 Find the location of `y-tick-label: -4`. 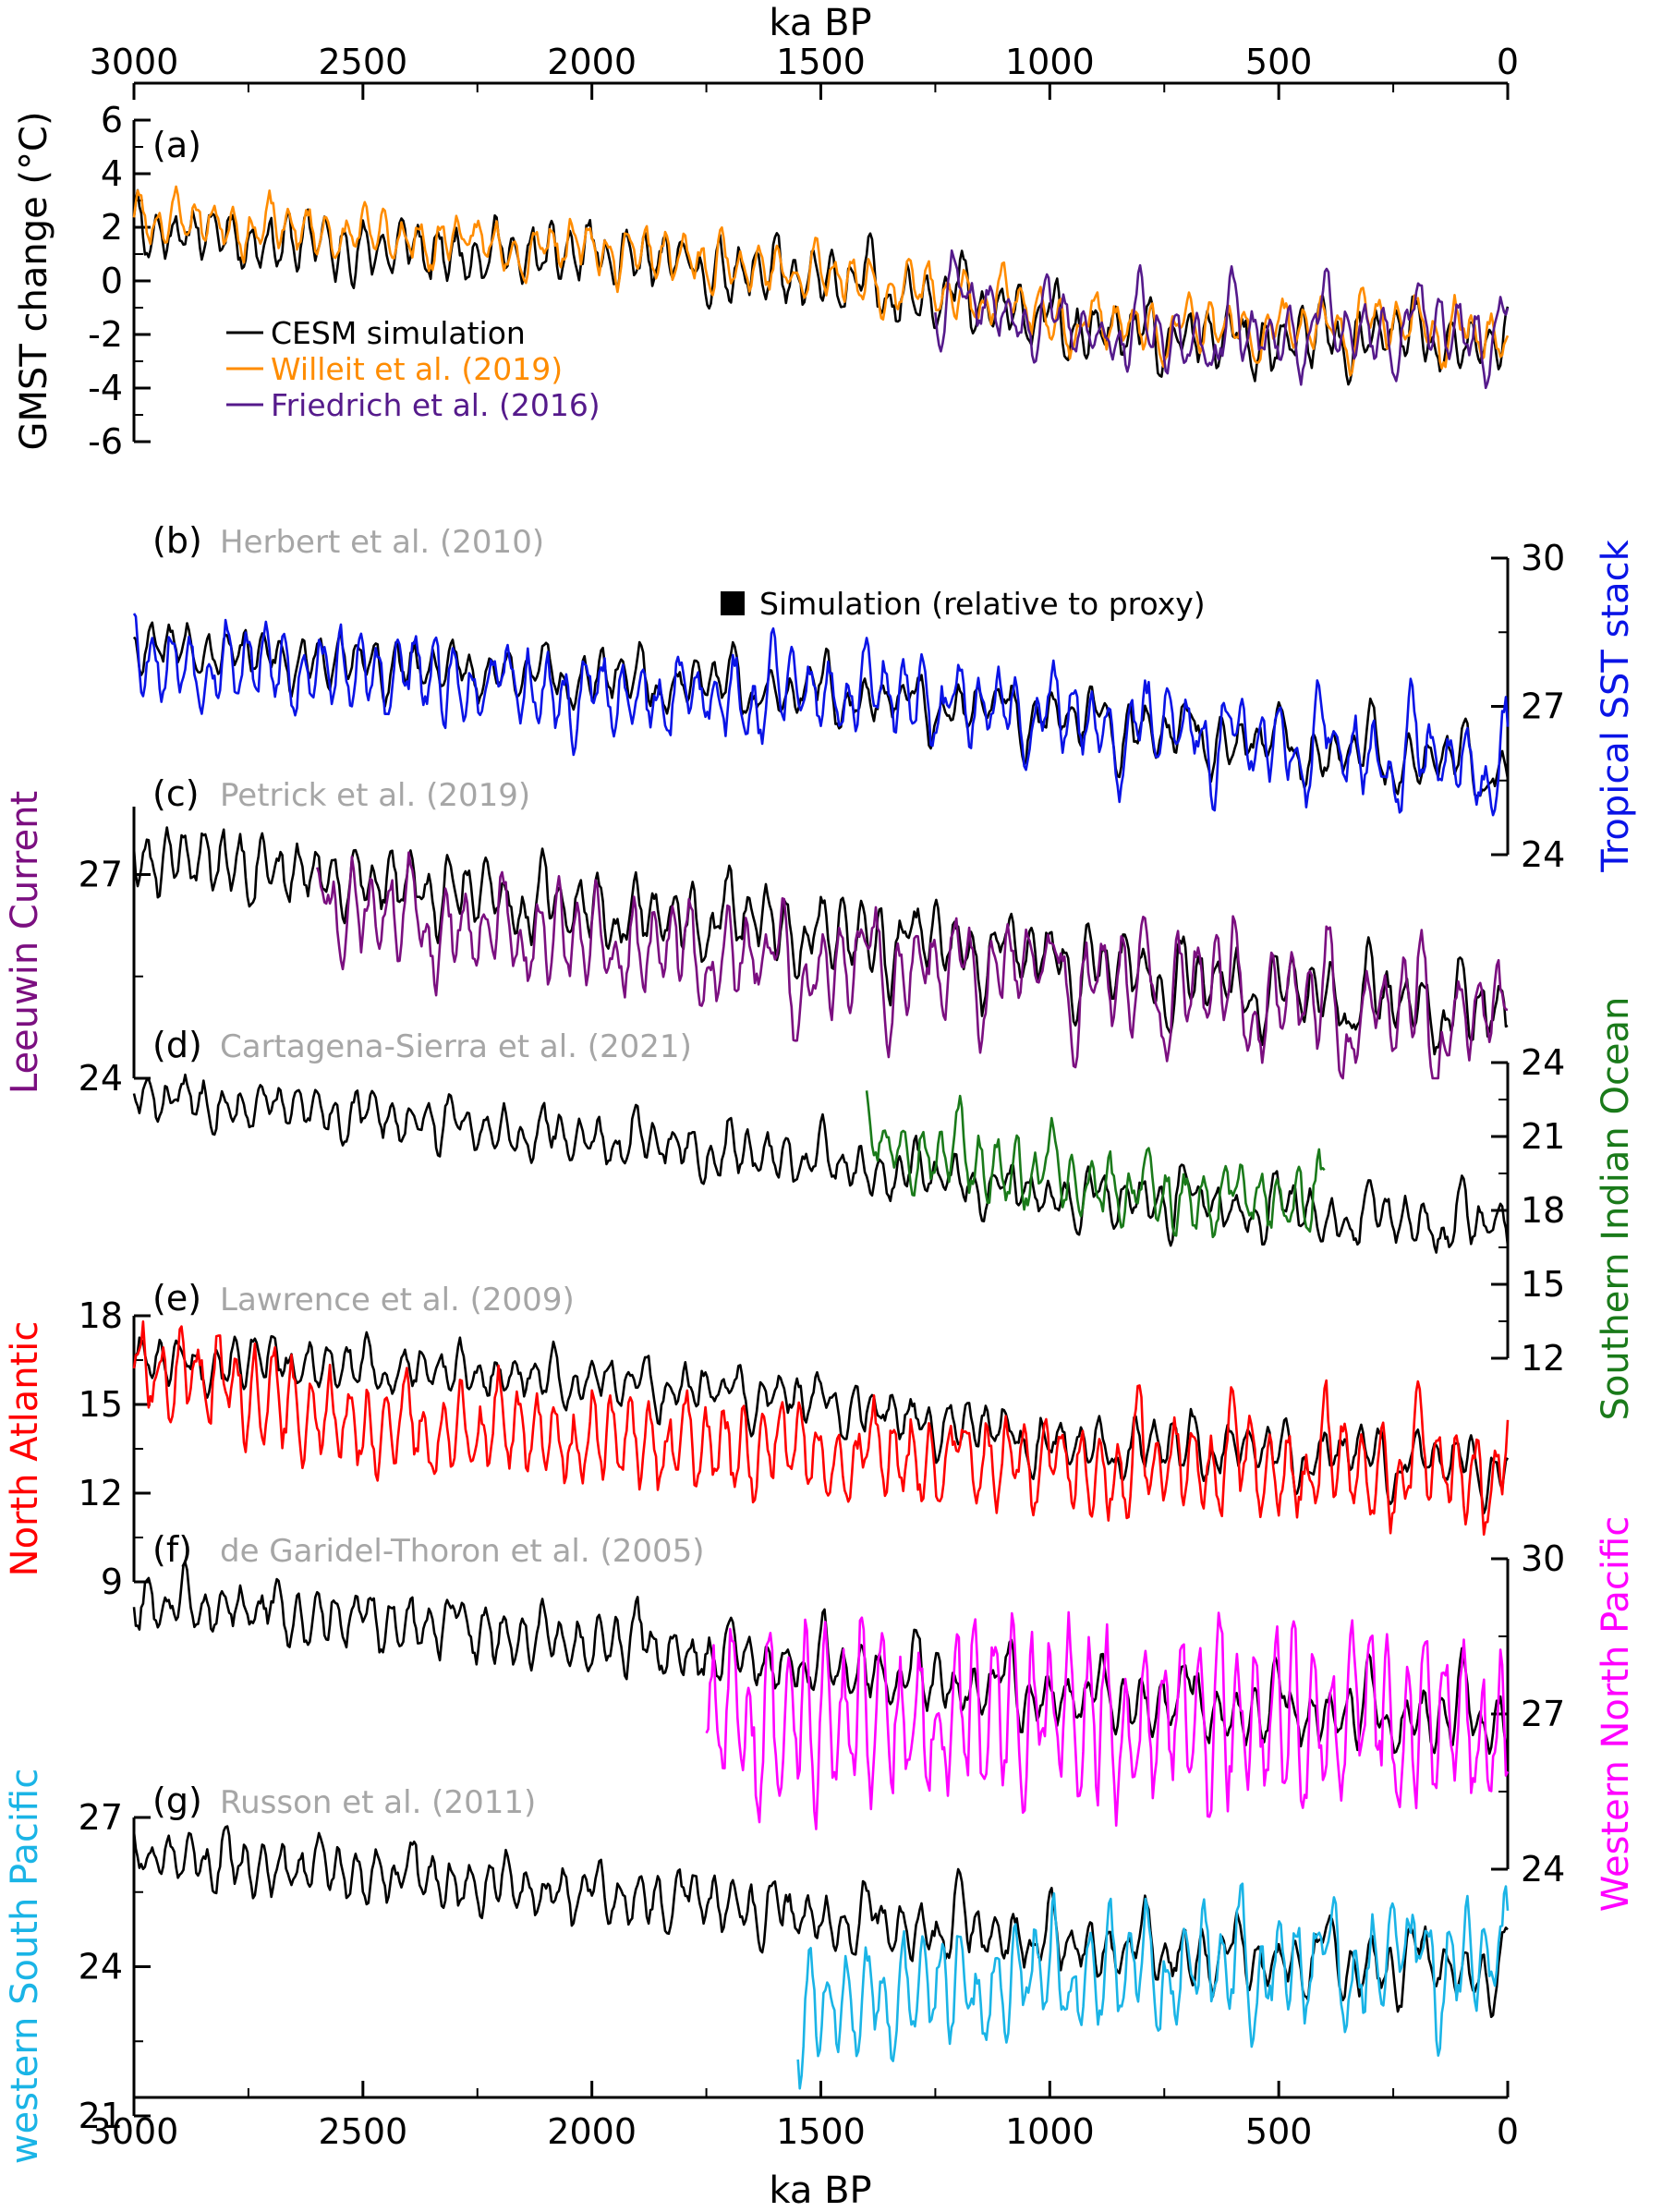

y-tick-label: -4 is located at coordinates (105, 388).